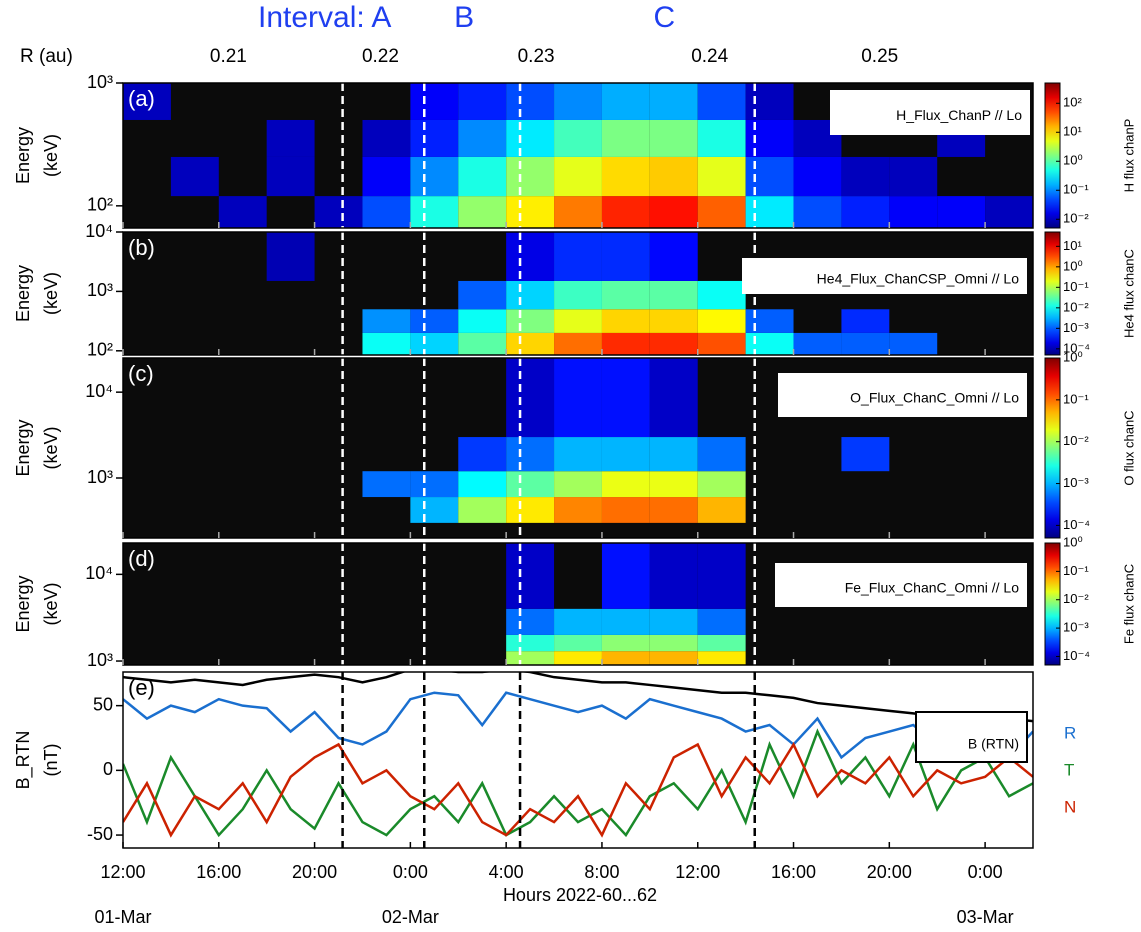 The image size is (1141, 932). Describe the element at coordinates (1073, 265) in the screenshot. I see `colorbar-tick-label: 10⁰` at that location.